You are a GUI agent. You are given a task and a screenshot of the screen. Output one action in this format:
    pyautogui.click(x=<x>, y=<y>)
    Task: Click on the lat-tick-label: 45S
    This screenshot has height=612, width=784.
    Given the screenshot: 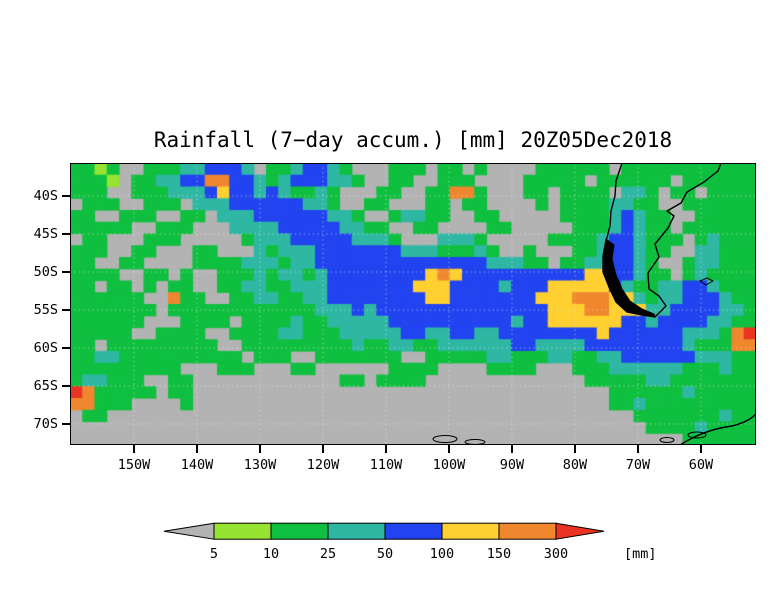 What is the action you would take?
    pyautogui.click(x=45, y=234)
    